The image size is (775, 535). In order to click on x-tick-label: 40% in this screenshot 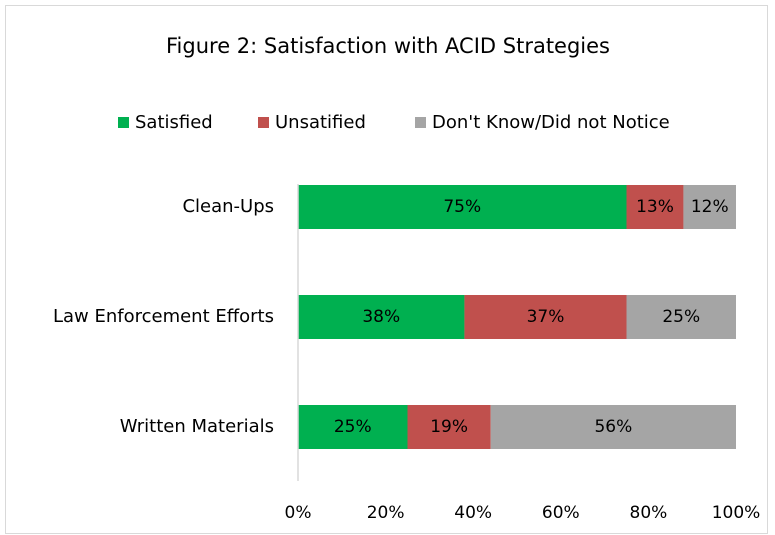, I will do `click(473, 513)`.